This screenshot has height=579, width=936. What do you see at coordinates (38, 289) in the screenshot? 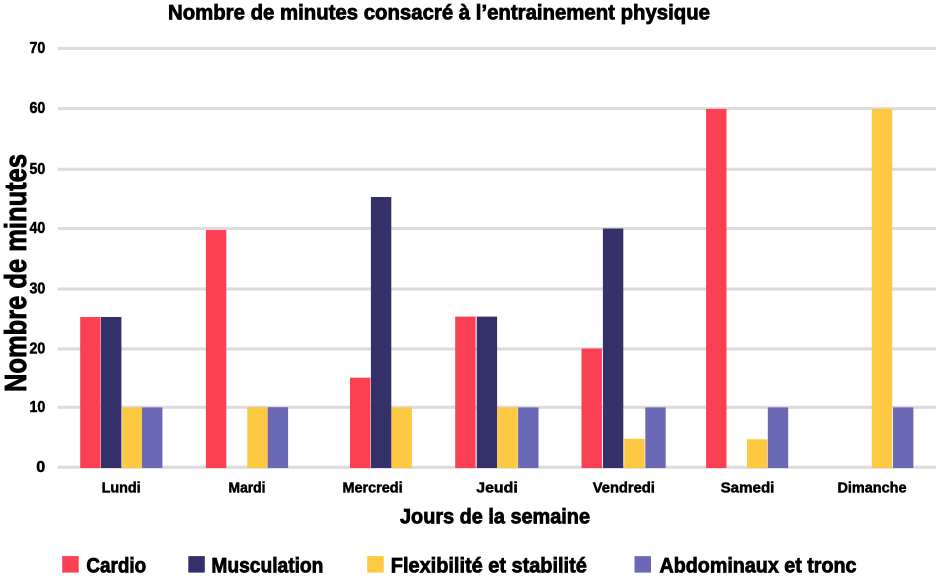
I see `svg-text: 30` at bounding box center [38, 289].